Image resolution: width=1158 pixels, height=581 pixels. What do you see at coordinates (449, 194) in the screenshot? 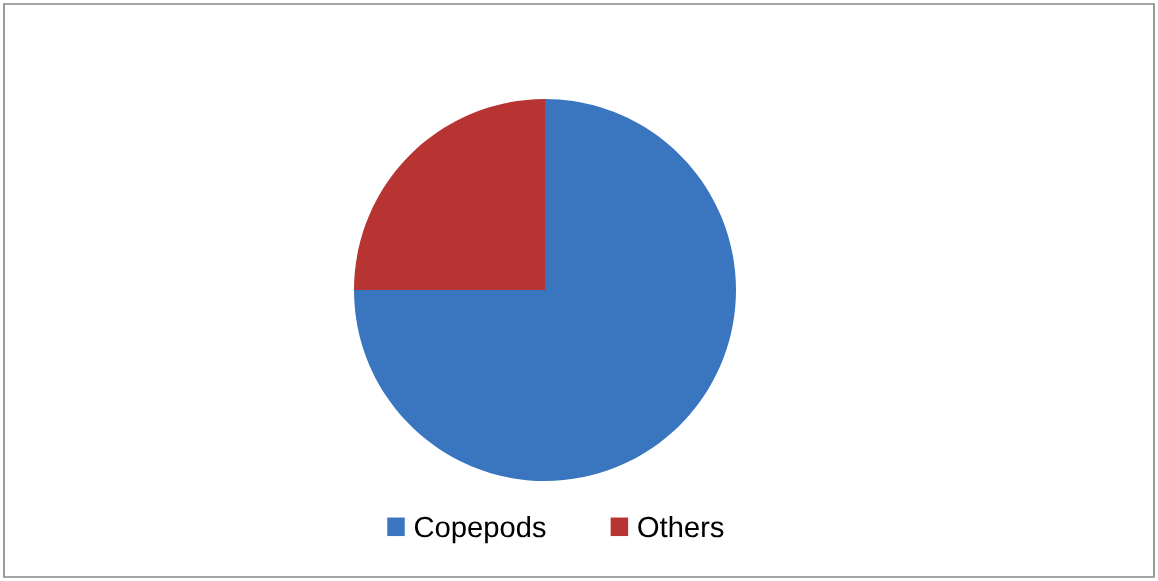
I see `pie-slice` at bounding box center [449, 194].